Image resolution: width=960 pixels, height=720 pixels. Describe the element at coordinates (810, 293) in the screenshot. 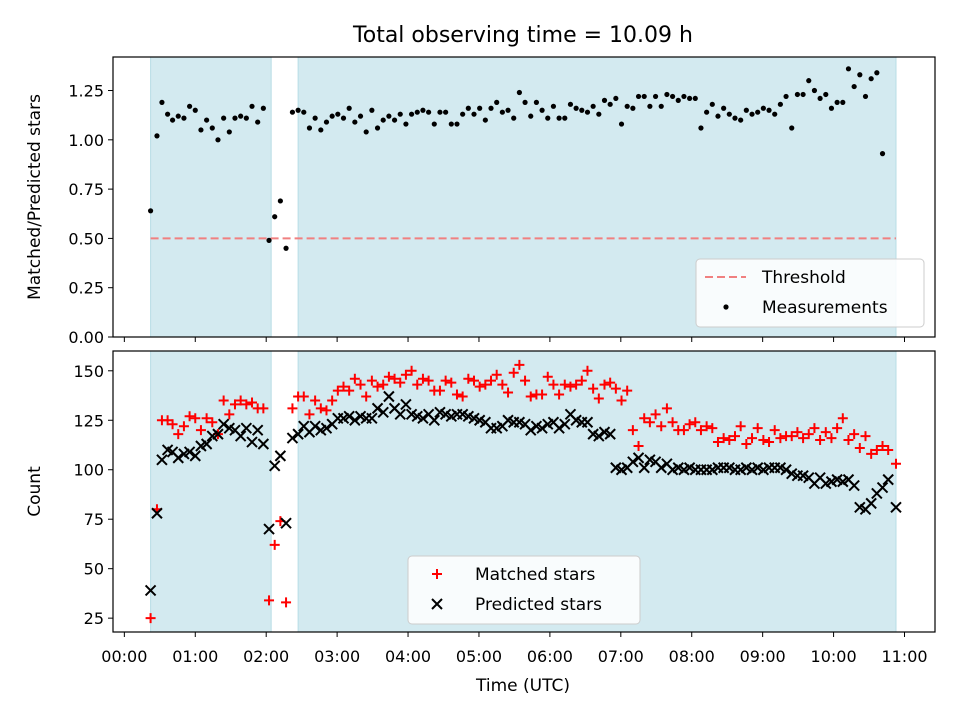

I see `legend-box` at that location.